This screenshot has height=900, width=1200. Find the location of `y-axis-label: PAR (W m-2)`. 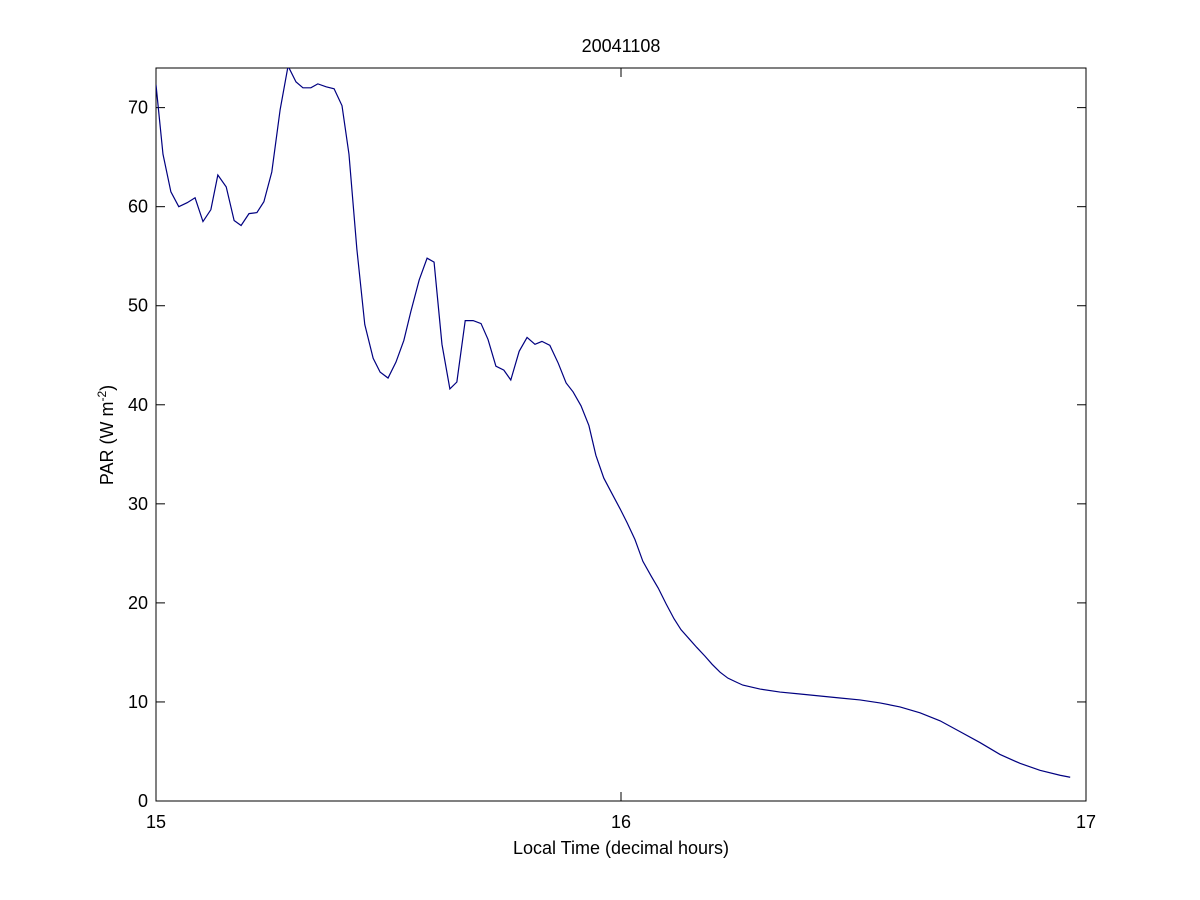

y-axis-label: PAR (W m-2) is located at coordinates (106, 435).